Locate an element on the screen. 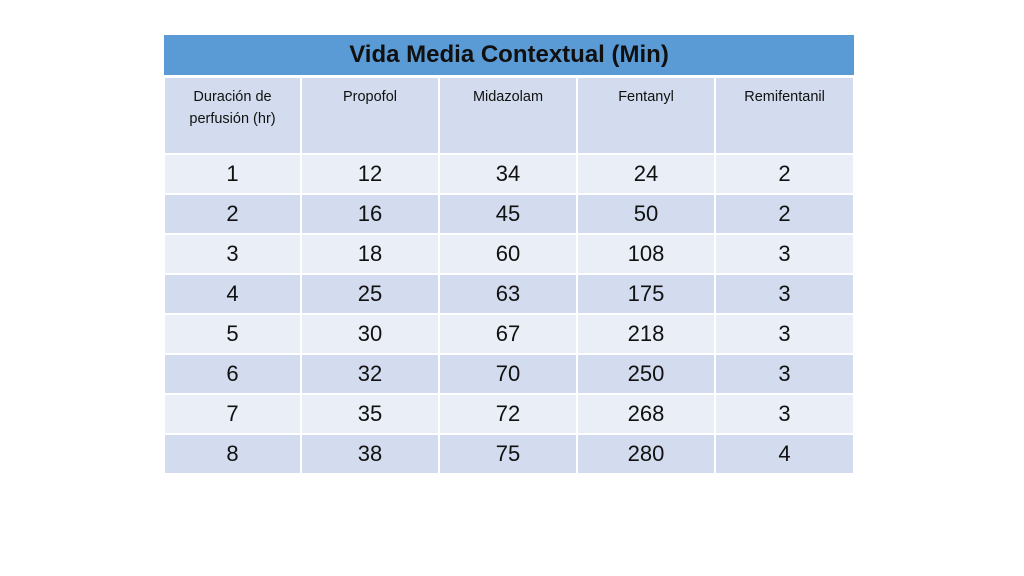  table-title: Vida Media Contextual (Min) is located at coordinates (509, 56).